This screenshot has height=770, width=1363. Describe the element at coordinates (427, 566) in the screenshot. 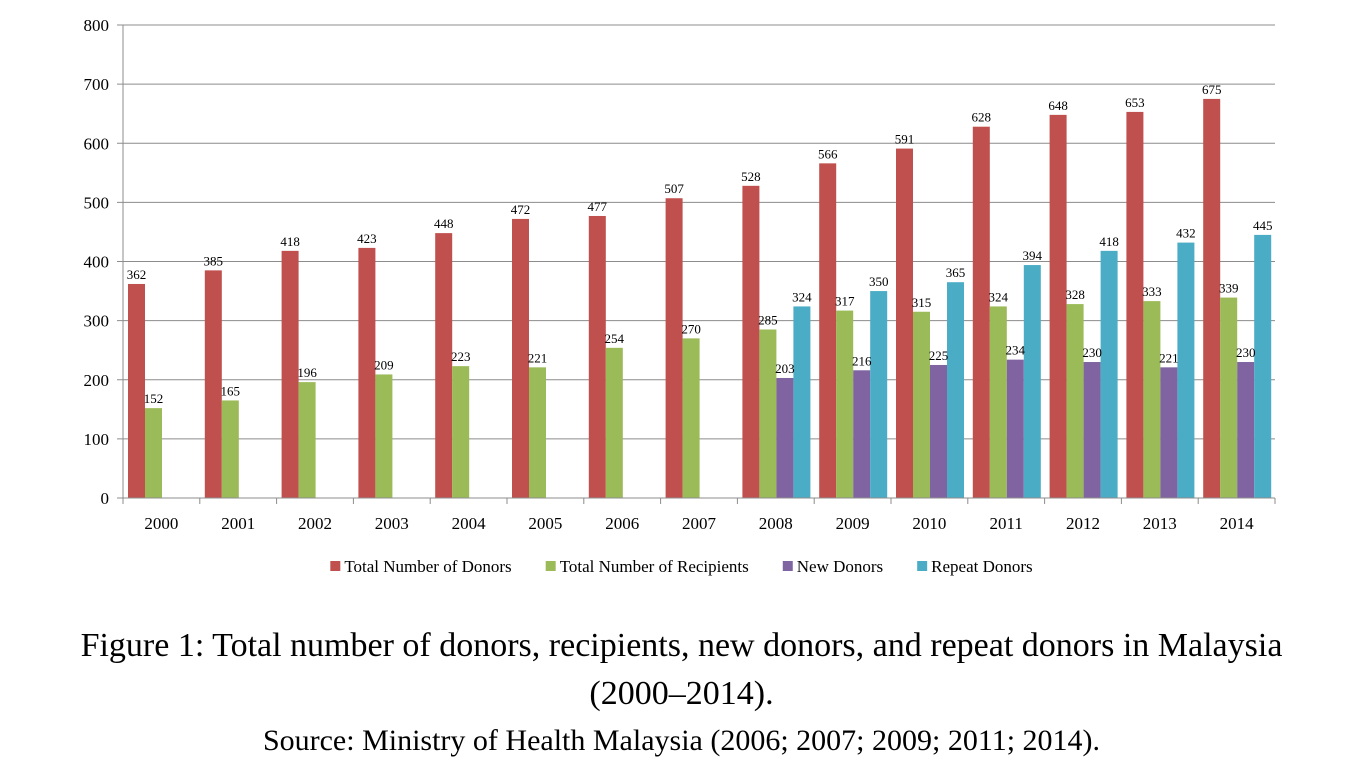

I see `legend-label: Total Number of Donors` at that location.